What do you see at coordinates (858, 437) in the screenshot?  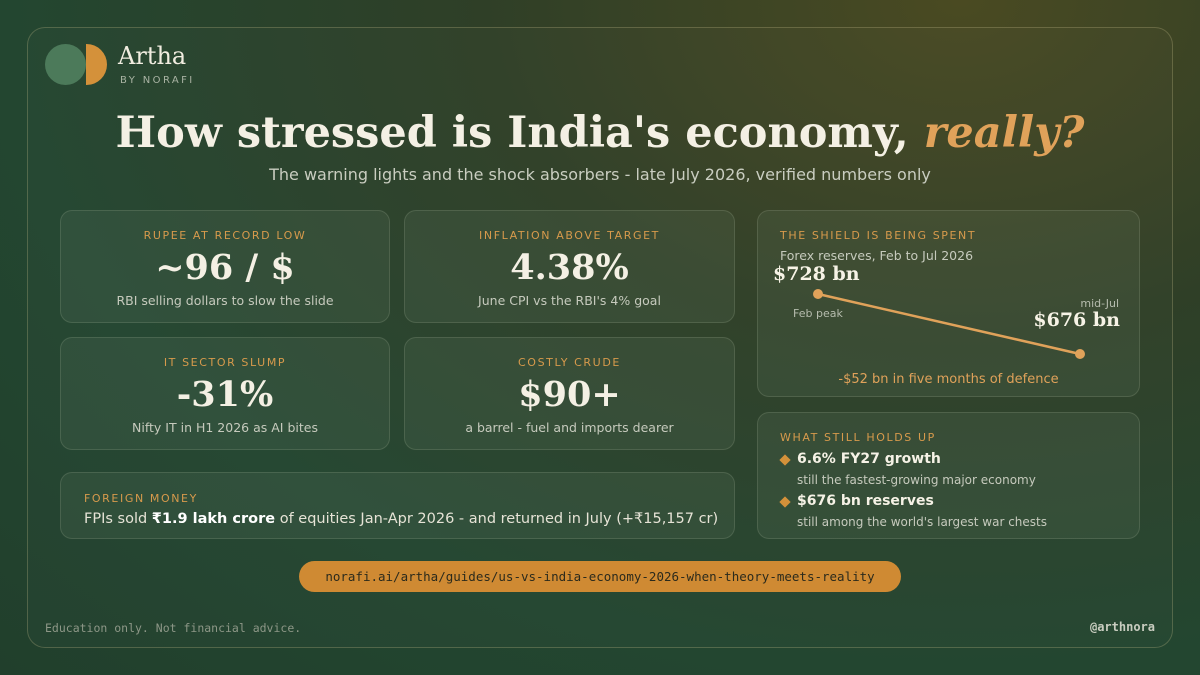 I see `holds-label: WHAT STILL HOLDS UP` at bounding box center [858, 437].